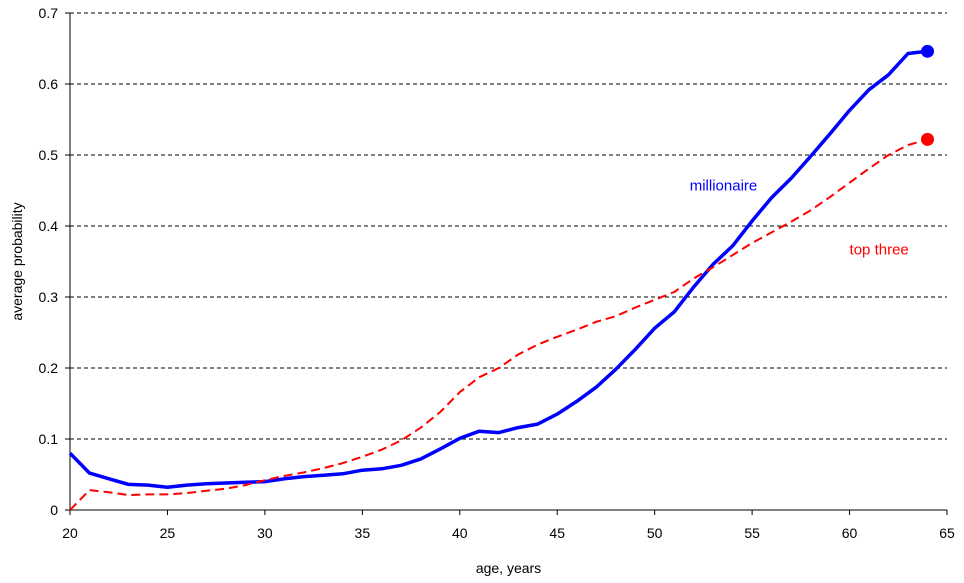 This screenshot has width=964, height=583. I want to click on y-tick-label: 0.4, so click(49, 226).